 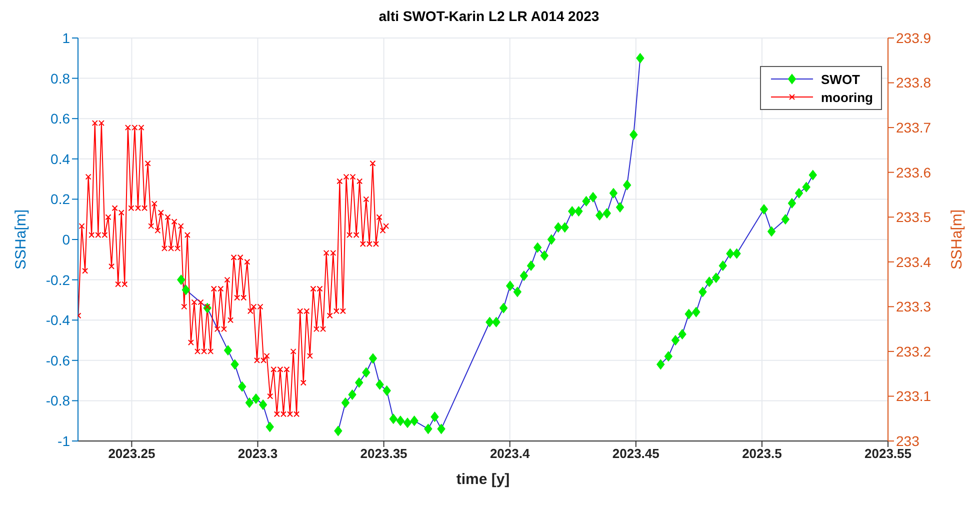 I want to click on y-tick-label: 0.6, so click(x=60, y=118).